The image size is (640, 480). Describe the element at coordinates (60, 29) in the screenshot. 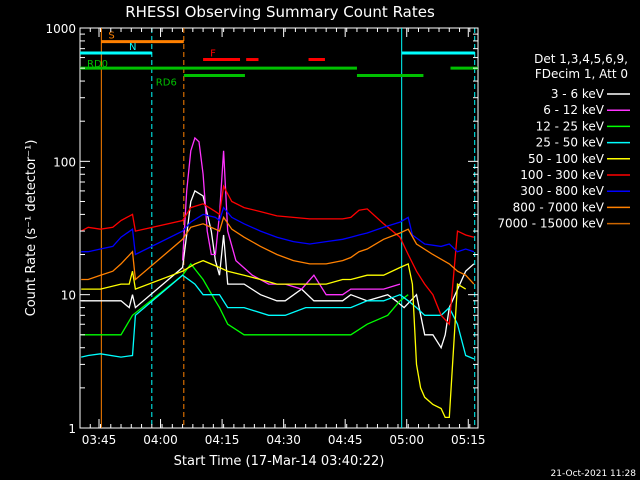

I see `y-tick-label-1000: 1000` at that location.